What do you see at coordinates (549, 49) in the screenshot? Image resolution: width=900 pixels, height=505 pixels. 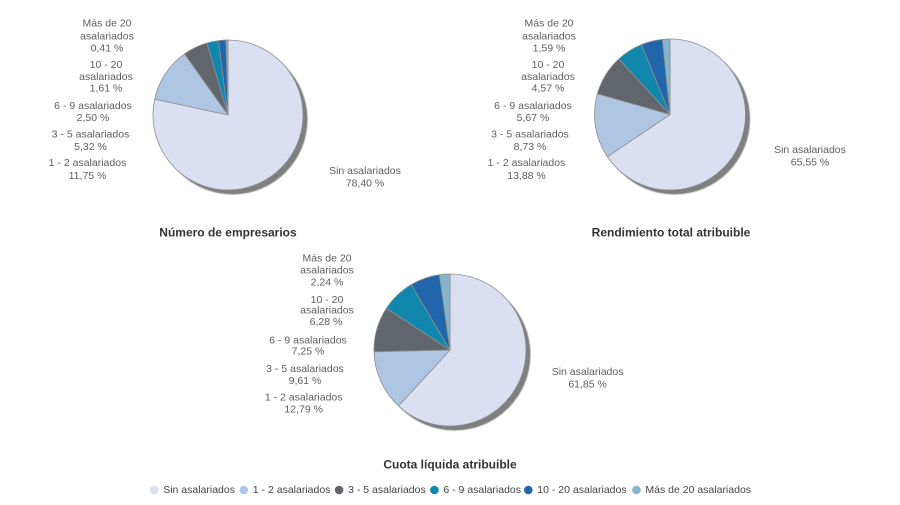 I see `svg-text: 1,59 %` at bounding box center [549, 49].